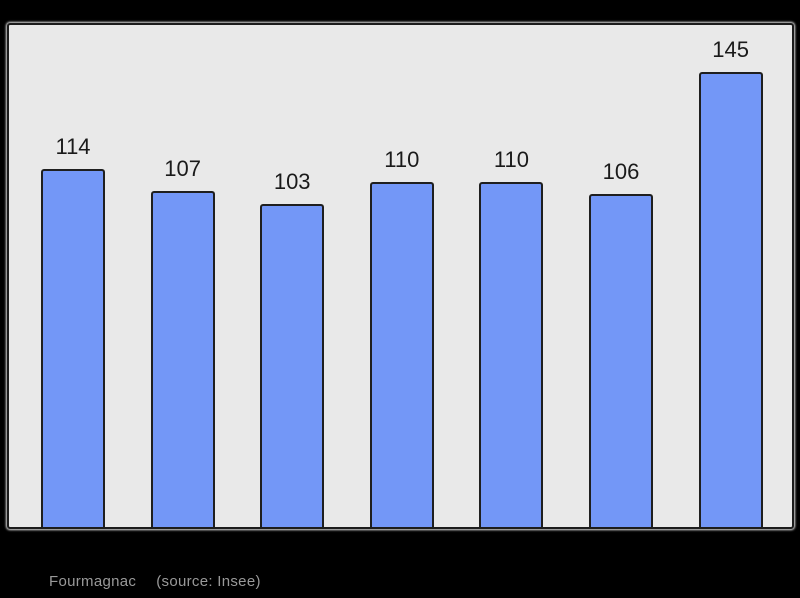  Describe the element at coordinates (93, 581) in the screenshot. I see `caption-place: Fourmagnac` at that location.